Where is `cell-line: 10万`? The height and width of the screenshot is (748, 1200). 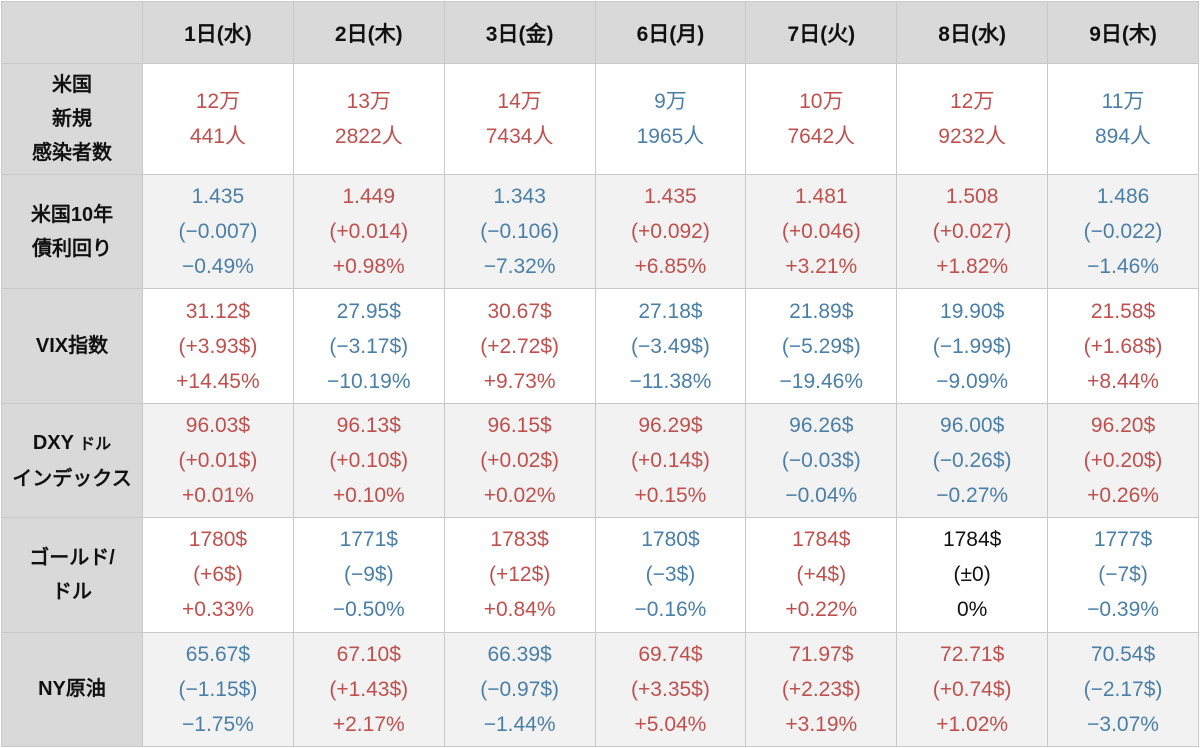 cell-line: 10万 is located at coordinates (821, 102).